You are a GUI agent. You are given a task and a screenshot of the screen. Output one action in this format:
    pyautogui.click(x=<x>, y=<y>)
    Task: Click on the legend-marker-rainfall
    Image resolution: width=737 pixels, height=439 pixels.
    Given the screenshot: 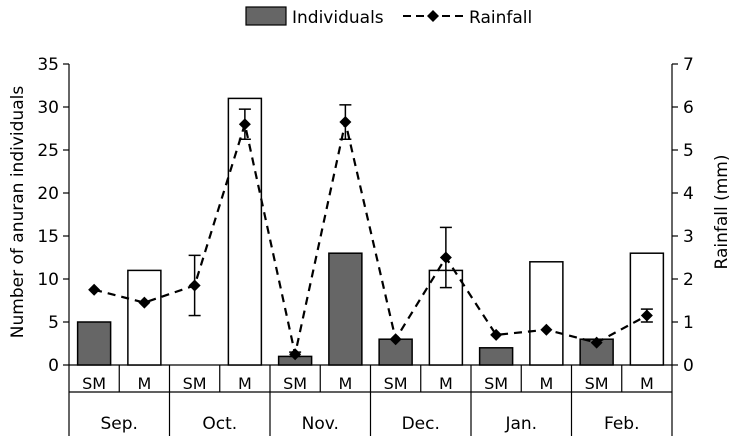 What is the action you would take?
    pyautogui.click(x=433, y=16)
    